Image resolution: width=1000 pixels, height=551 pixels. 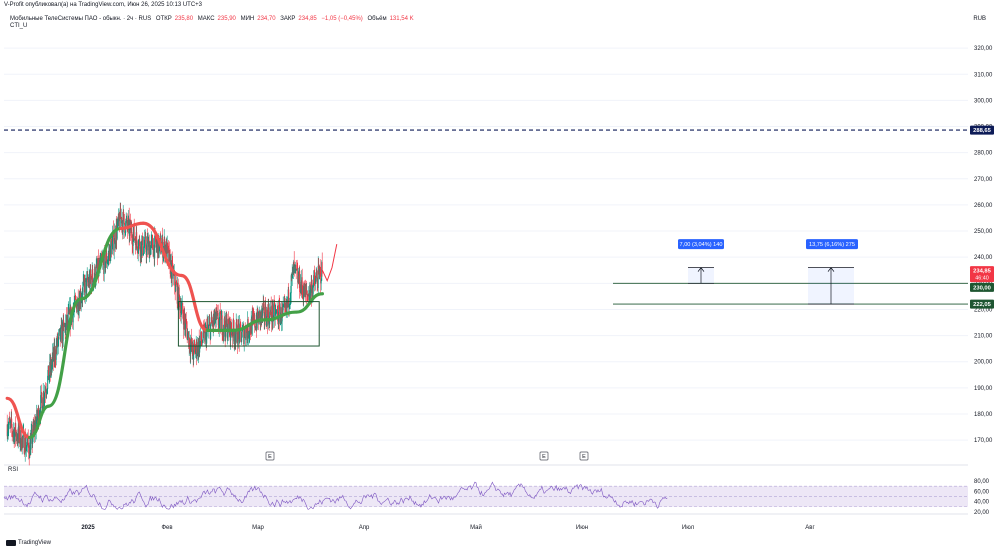 What do you see at coordinates (88, 528) in the screenshot?
I see `time-tick-label: 2025` at bounding box center [88, 528].